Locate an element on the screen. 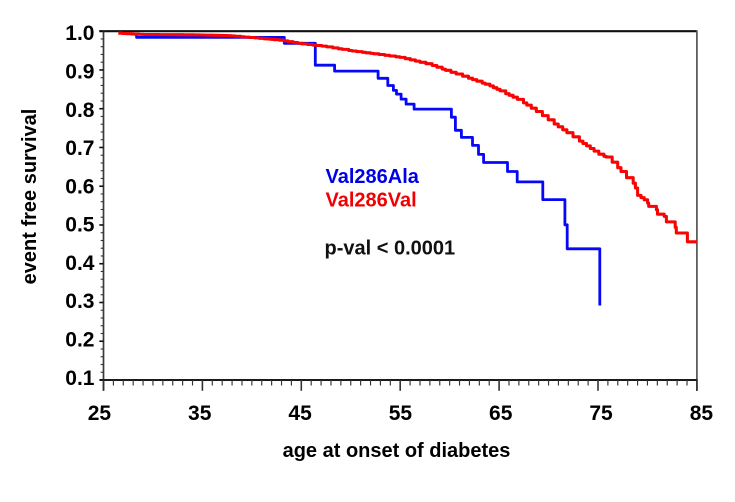 Image resolution: width=735 pixels, height=502 pixels. svg-text: 65 is located at coordinates (501, 413).